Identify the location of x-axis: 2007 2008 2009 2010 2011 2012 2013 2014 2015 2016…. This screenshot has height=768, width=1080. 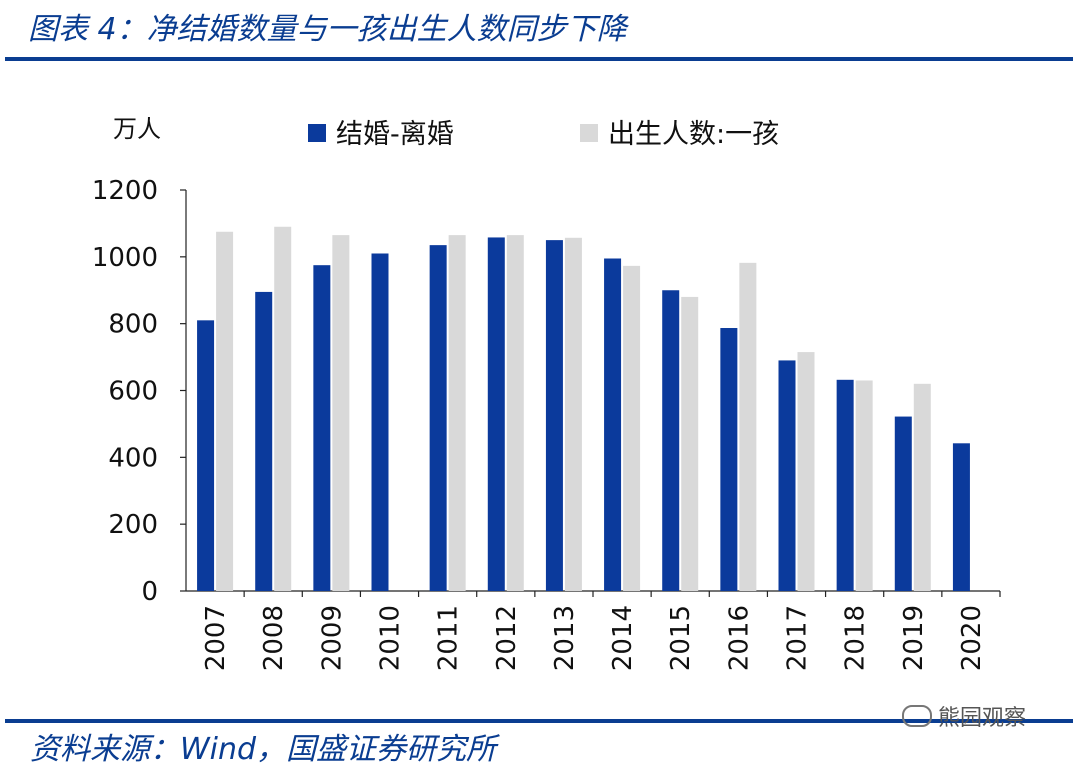
(593, 630).